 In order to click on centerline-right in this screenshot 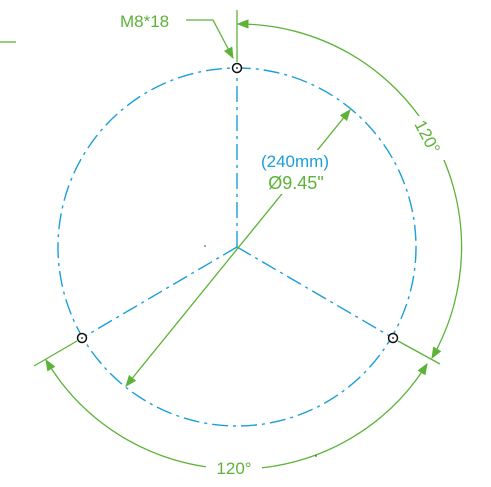, I will do `click(315, 292)`.